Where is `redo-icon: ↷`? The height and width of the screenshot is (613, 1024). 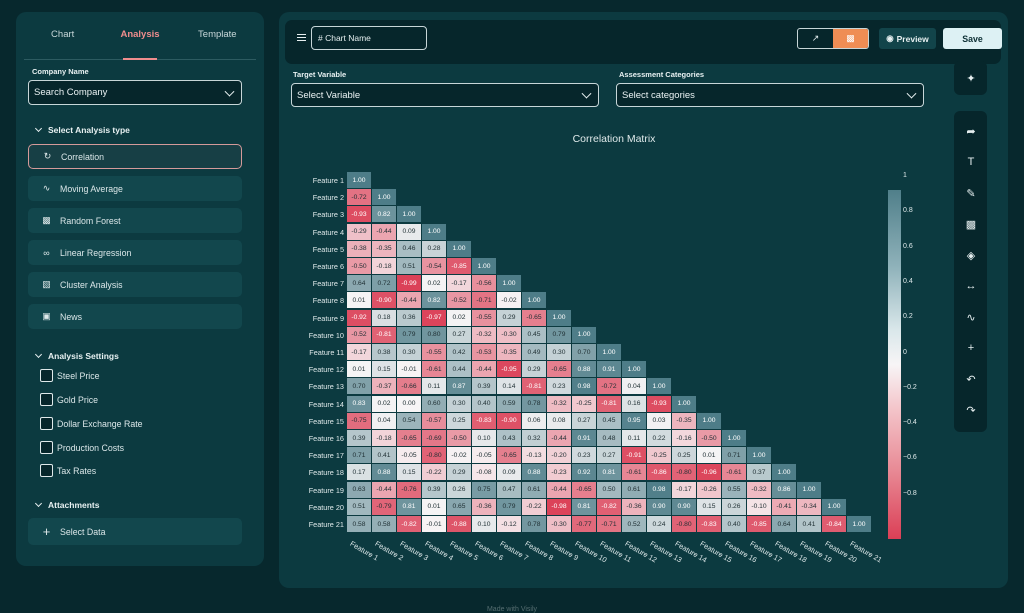
redo-icon: ↷ is located at coordinates (971, 410).